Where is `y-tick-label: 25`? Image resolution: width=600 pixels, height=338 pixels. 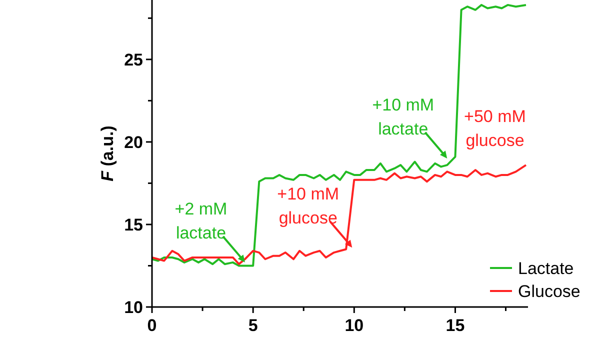 y-tick-label: 25 is located at coordinates (133, 60).